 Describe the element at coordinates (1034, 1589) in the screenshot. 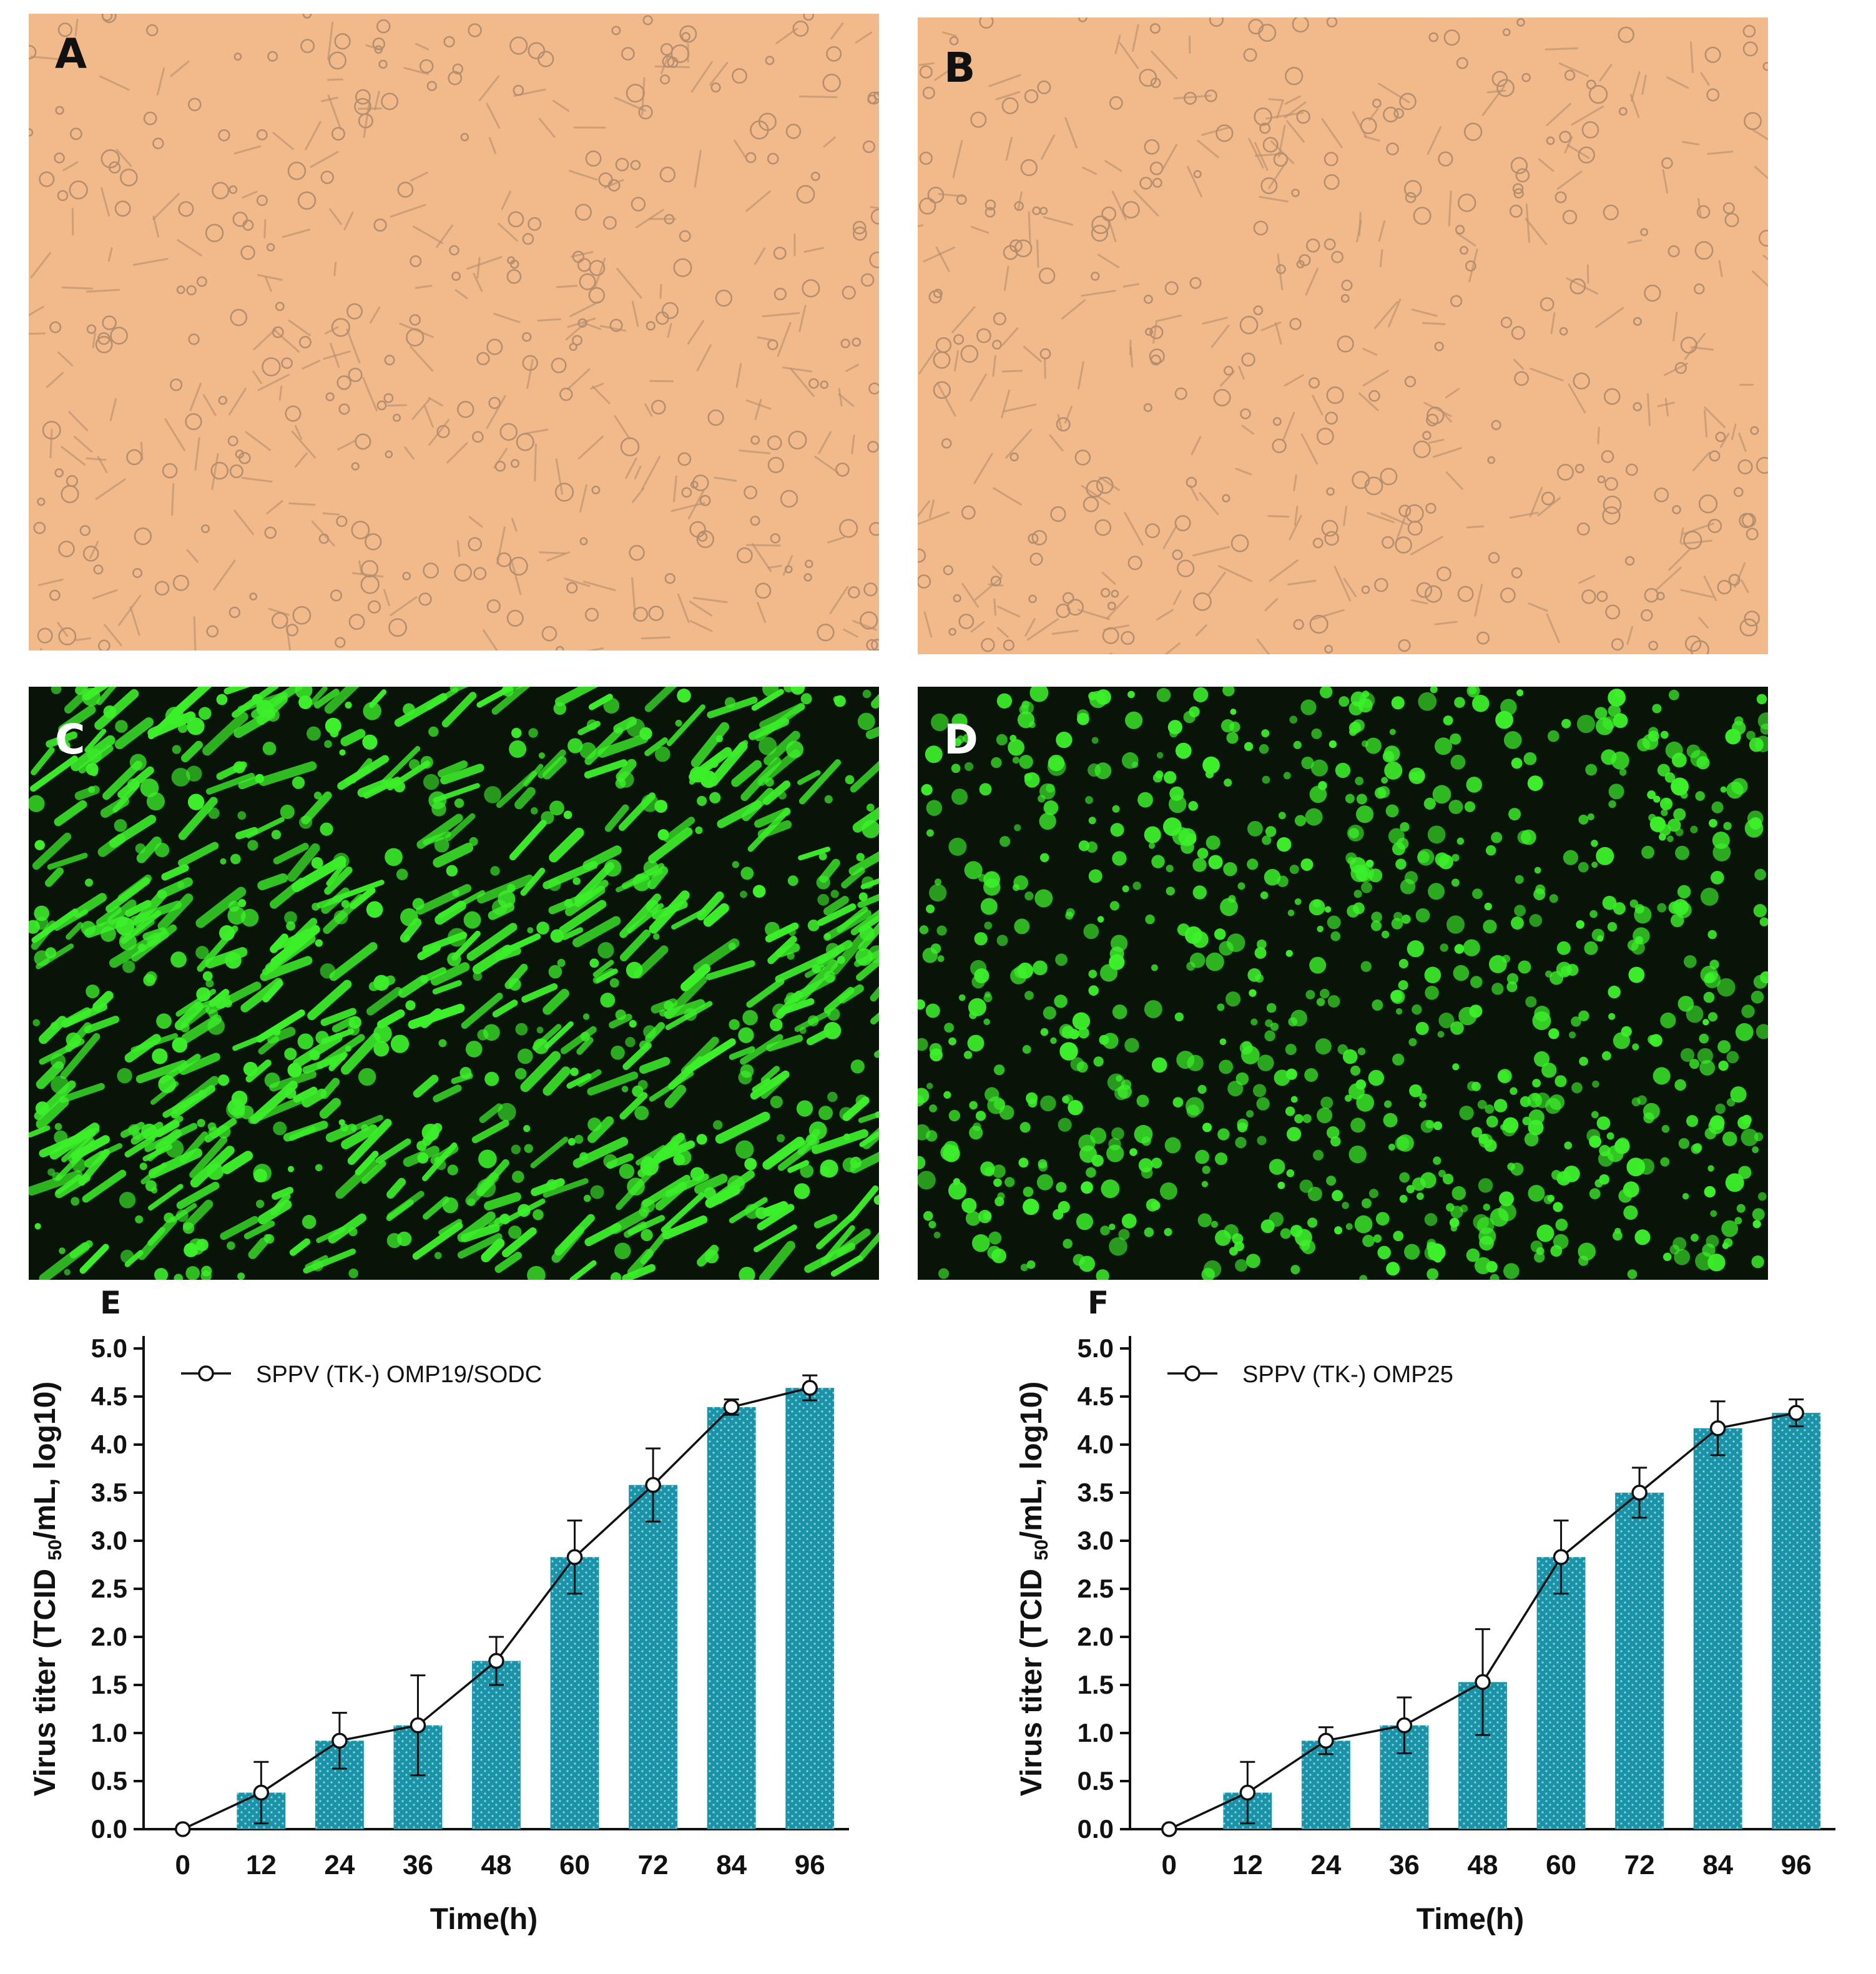

I see `y-axis-label: Virus titer (TCID 50/mL, log10)` at that location.